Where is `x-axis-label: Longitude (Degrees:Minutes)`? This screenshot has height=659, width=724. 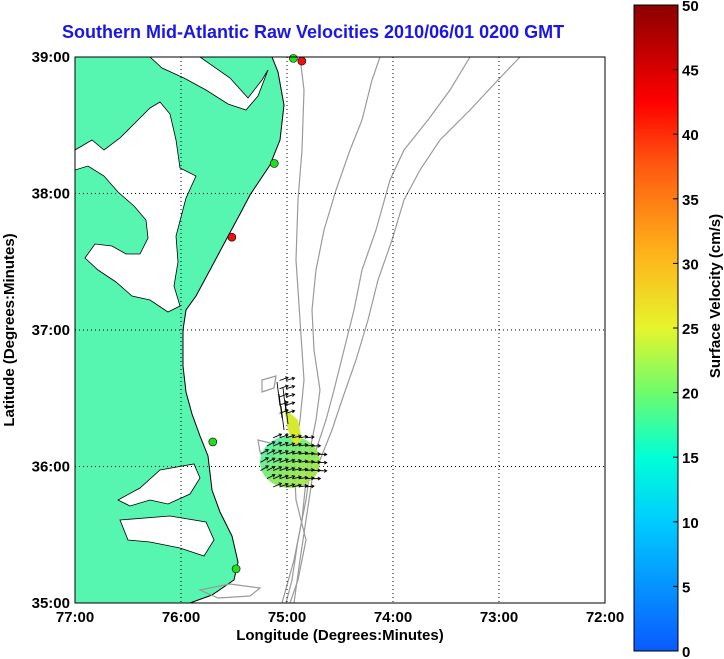
x-axis-label: Longitude (Degrees:Minutes) is located at coordinates (340, 635).